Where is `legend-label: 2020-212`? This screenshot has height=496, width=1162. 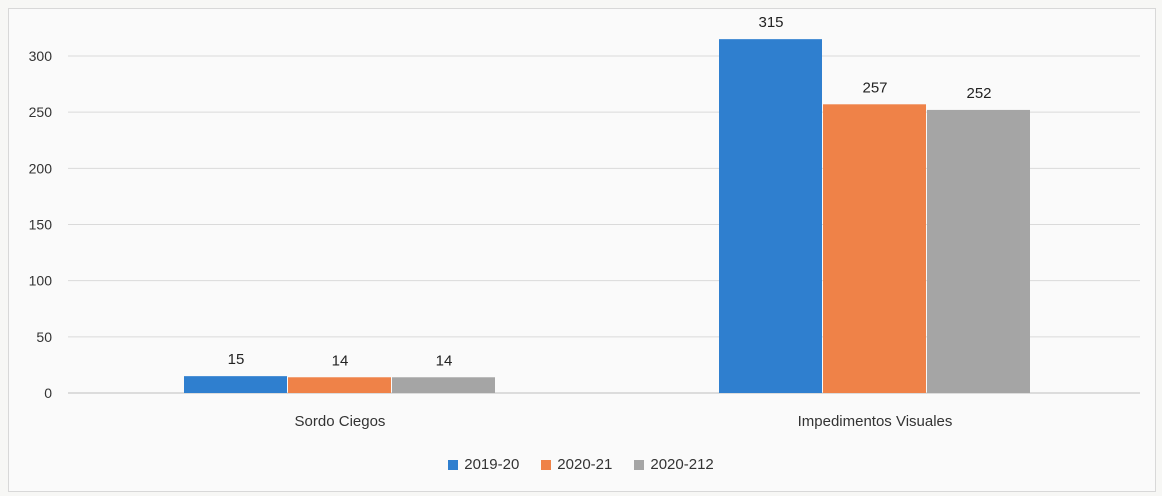
legend-label: 2020-212 is located at coordinates (682, 464).